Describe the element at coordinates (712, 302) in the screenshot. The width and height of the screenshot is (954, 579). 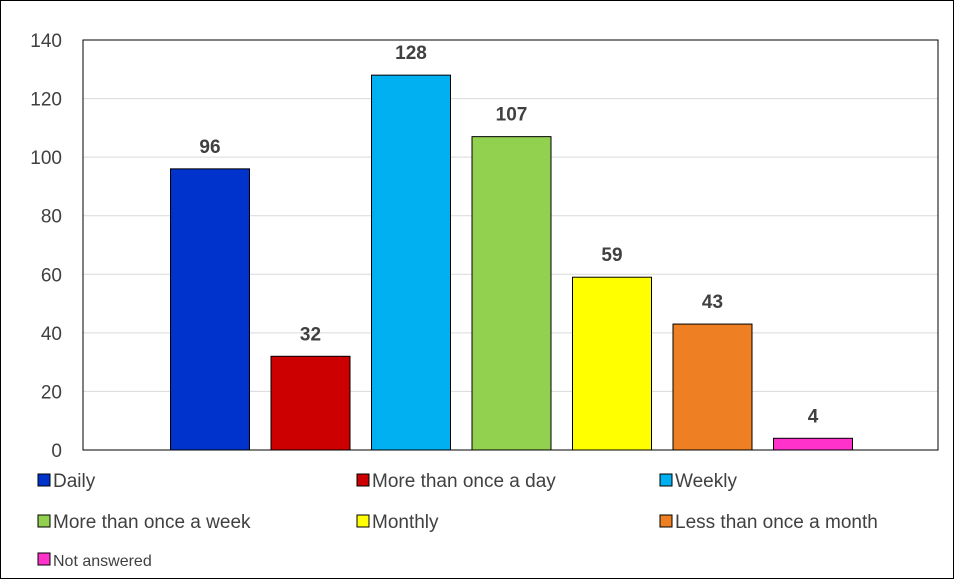
I see `data-label: 43` at that location.